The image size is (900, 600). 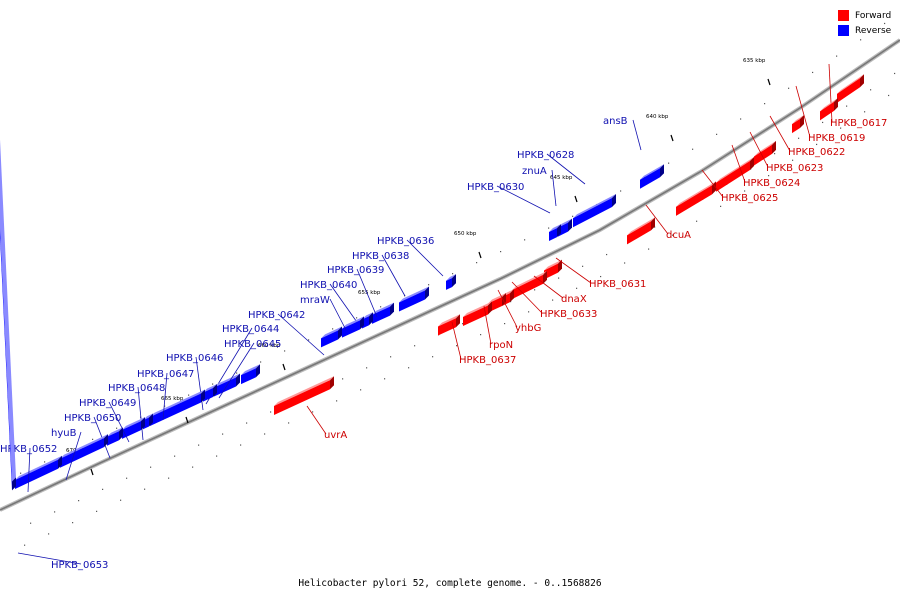 What do you see at coordinates (315, 300) in the screenshot?
I see `gene-label-mraw: mraW` at bounding box center [315, 300].